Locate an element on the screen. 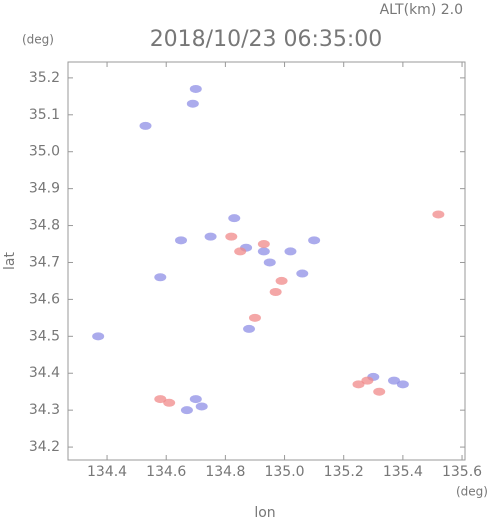  y-tick-label: 35.1 is located at coordinates (44, 115).